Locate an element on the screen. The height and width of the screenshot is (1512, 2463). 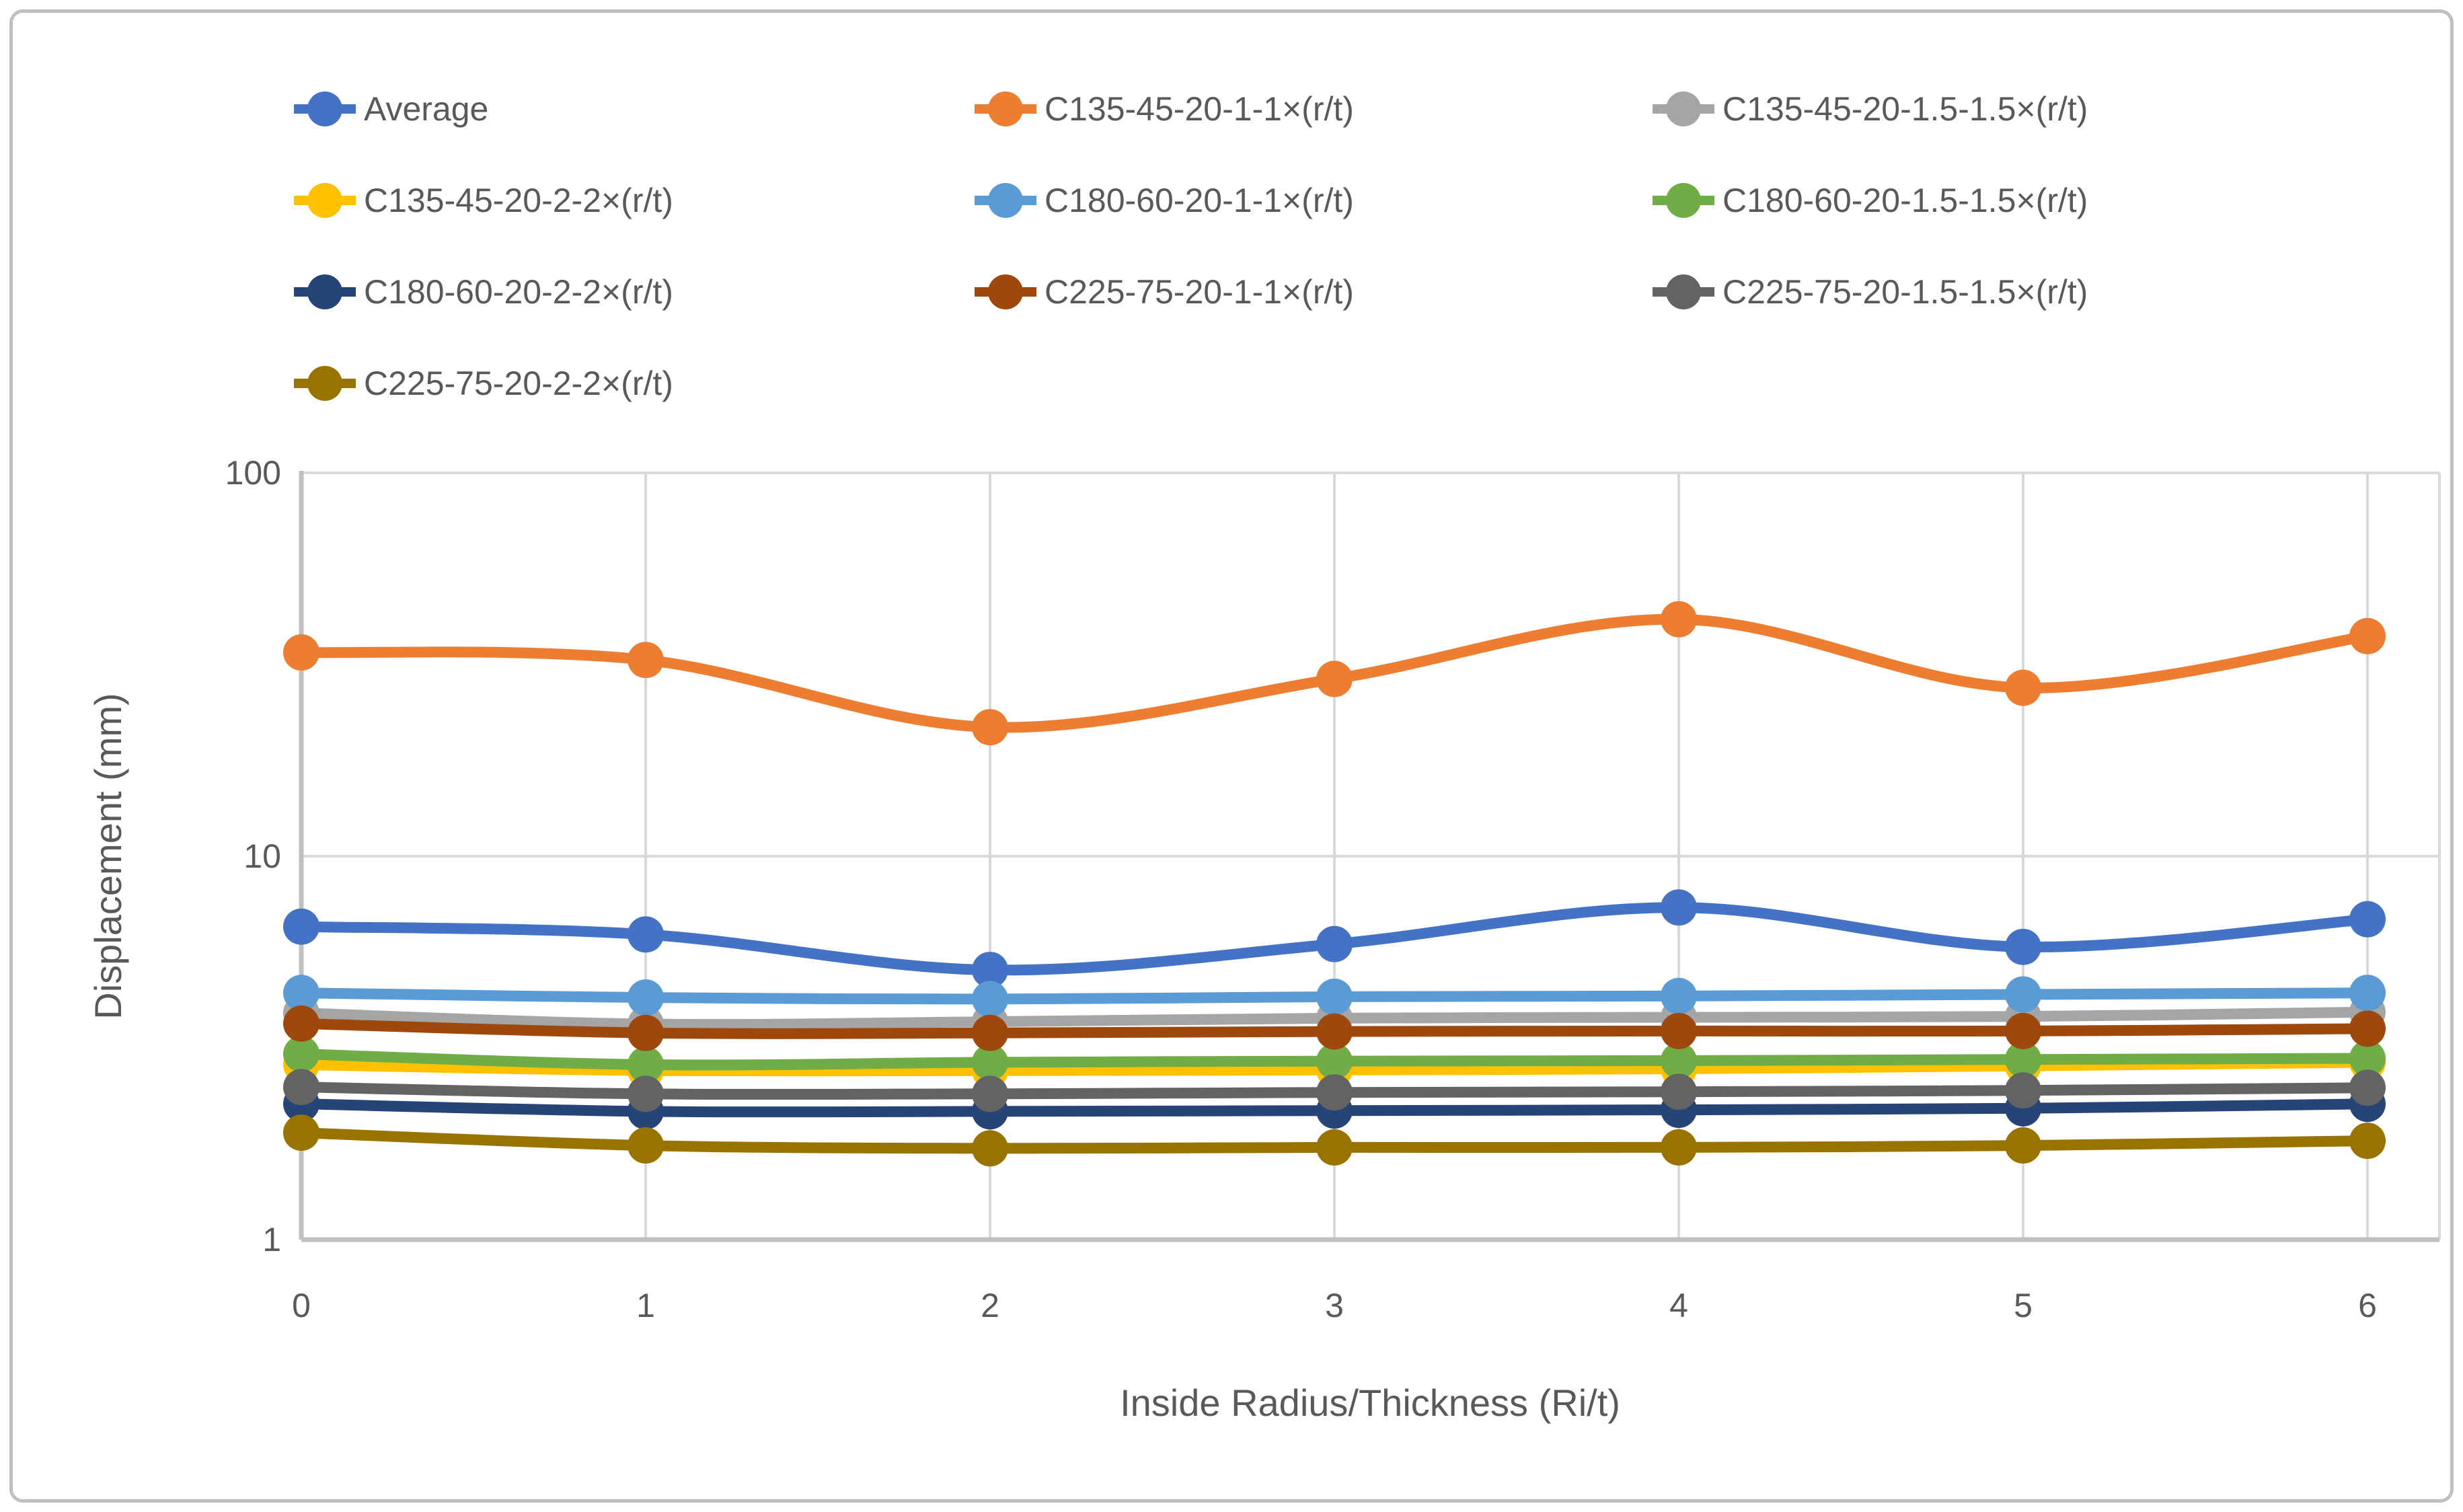
legend-item-C180-60-20-1-1×(r/t): C180-60-20-1-1×(r/t) is located at coordinates (1163, 200).